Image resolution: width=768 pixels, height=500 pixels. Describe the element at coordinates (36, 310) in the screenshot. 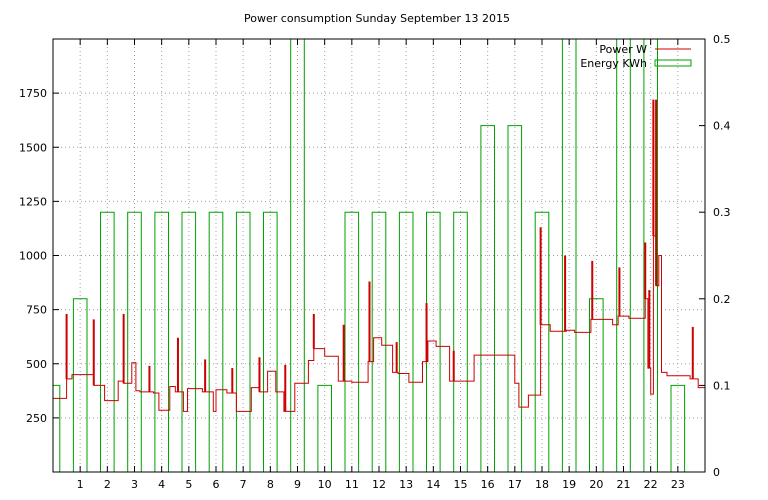

I see `y-left-tick-label: 750` at that location.